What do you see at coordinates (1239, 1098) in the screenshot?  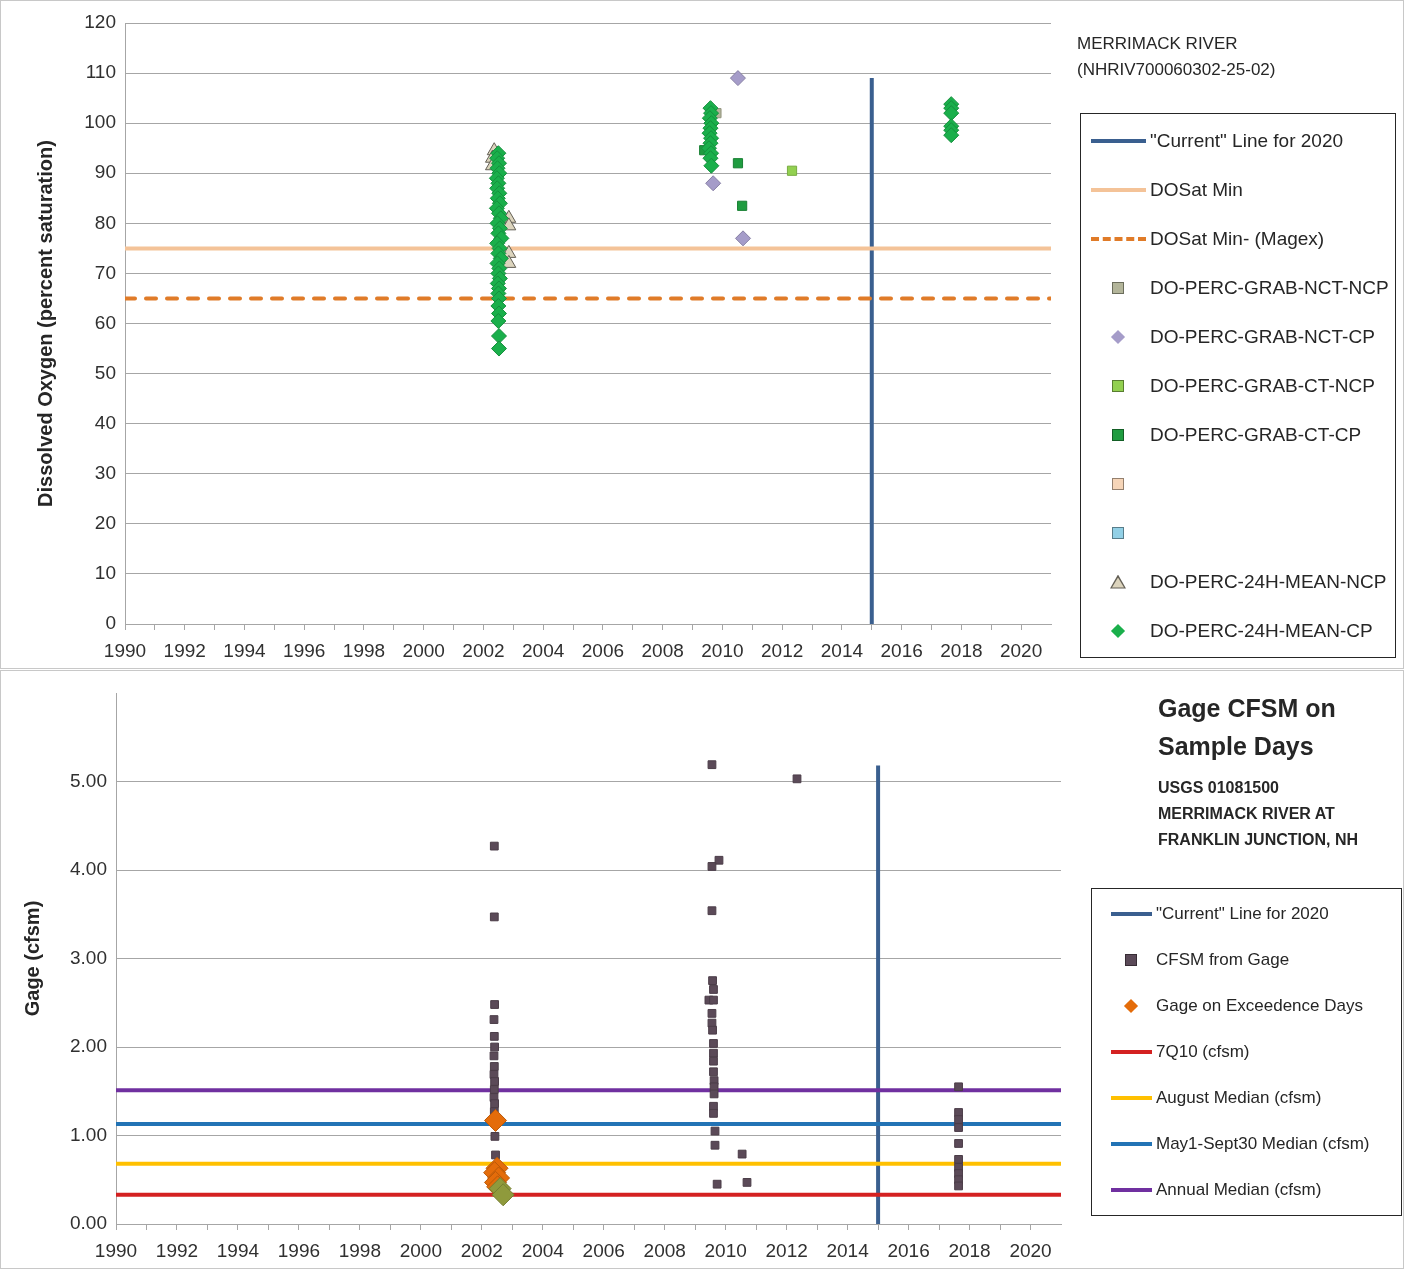 I see `legend-label: August Median (cfsm)` at bounding box center [1239, 1098].